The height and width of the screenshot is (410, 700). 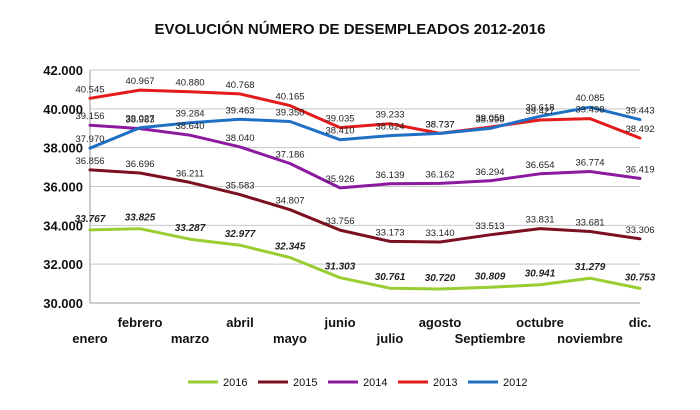 I want to click on x-tick-label: enero, so click(x=89, y=338).